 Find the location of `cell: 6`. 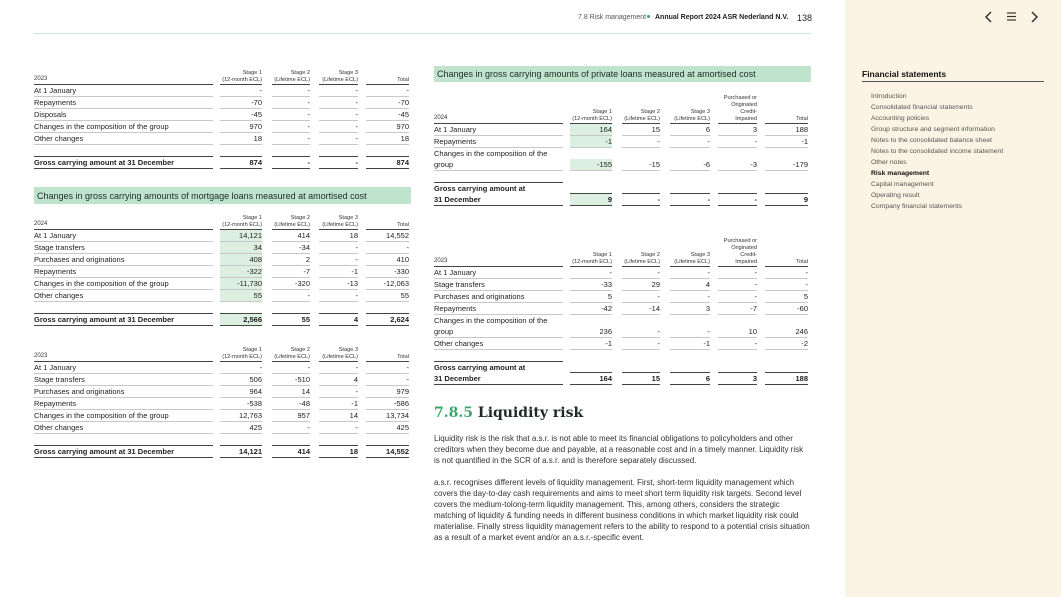

cell: 6 is located at coordinates (690, 378).